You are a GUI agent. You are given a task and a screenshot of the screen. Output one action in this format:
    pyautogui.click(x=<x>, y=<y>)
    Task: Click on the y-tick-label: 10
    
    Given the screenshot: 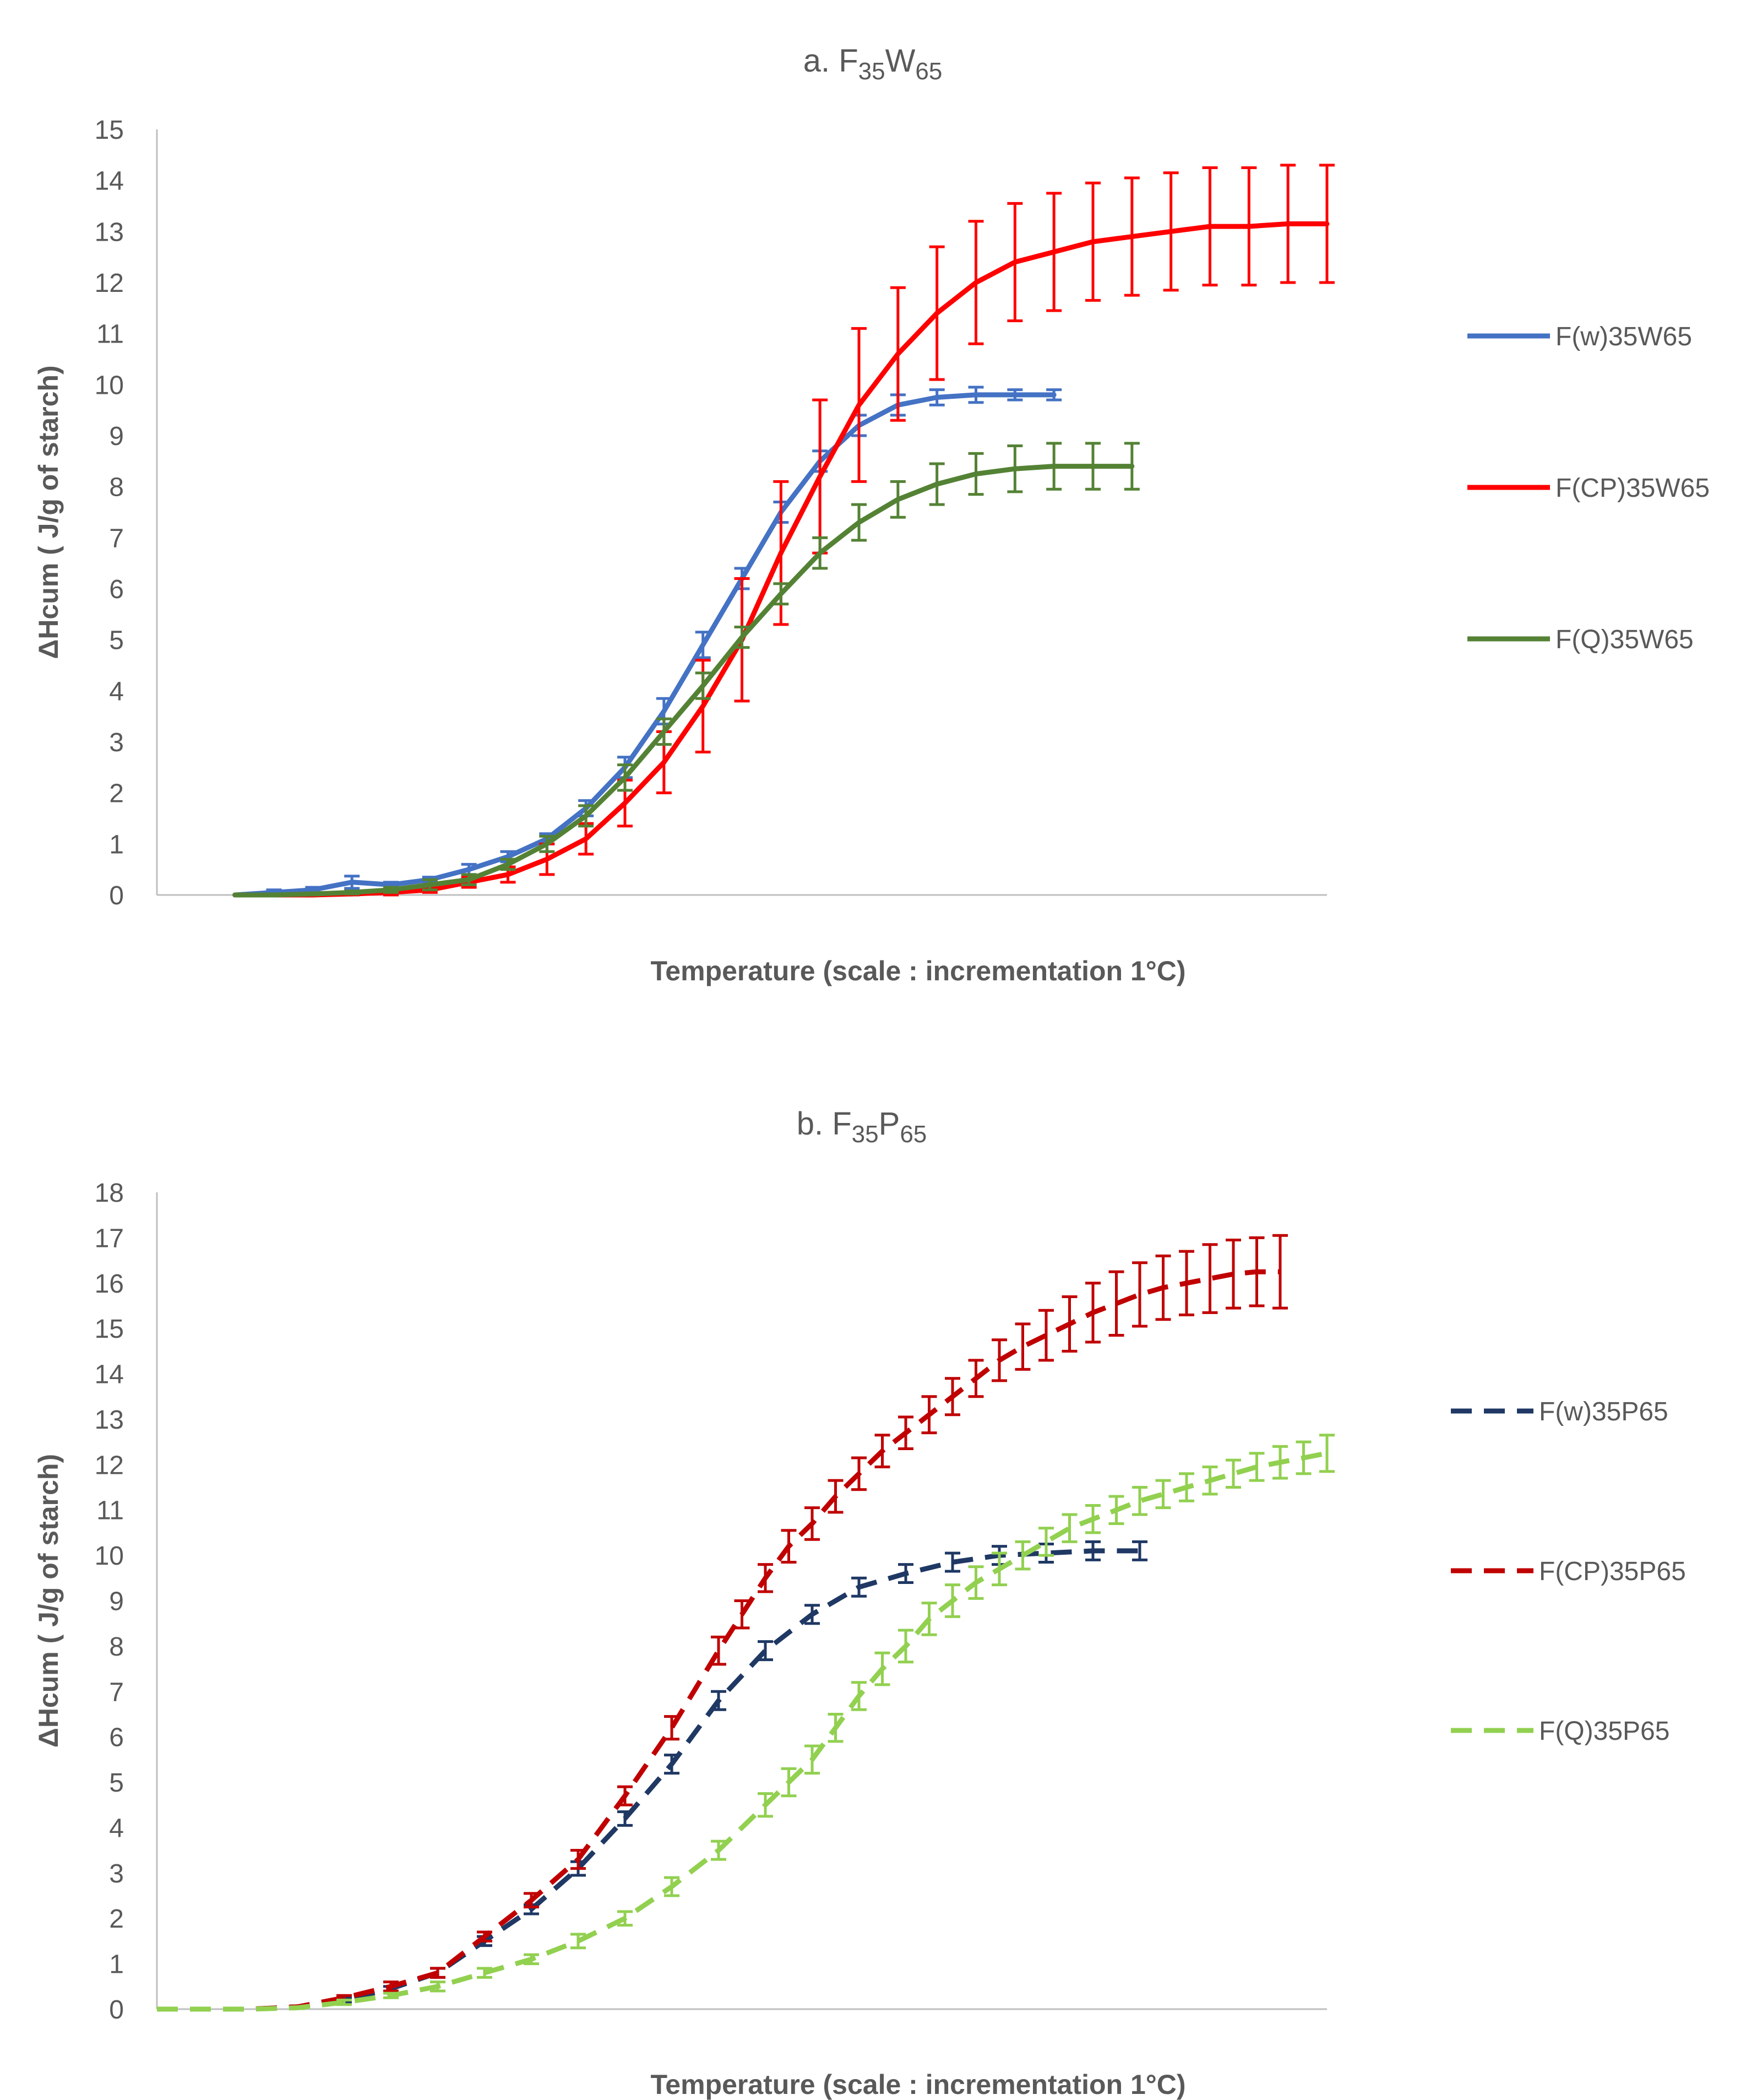 What is the action you would take?
    pyautogui.click(x=109, y=385)
    